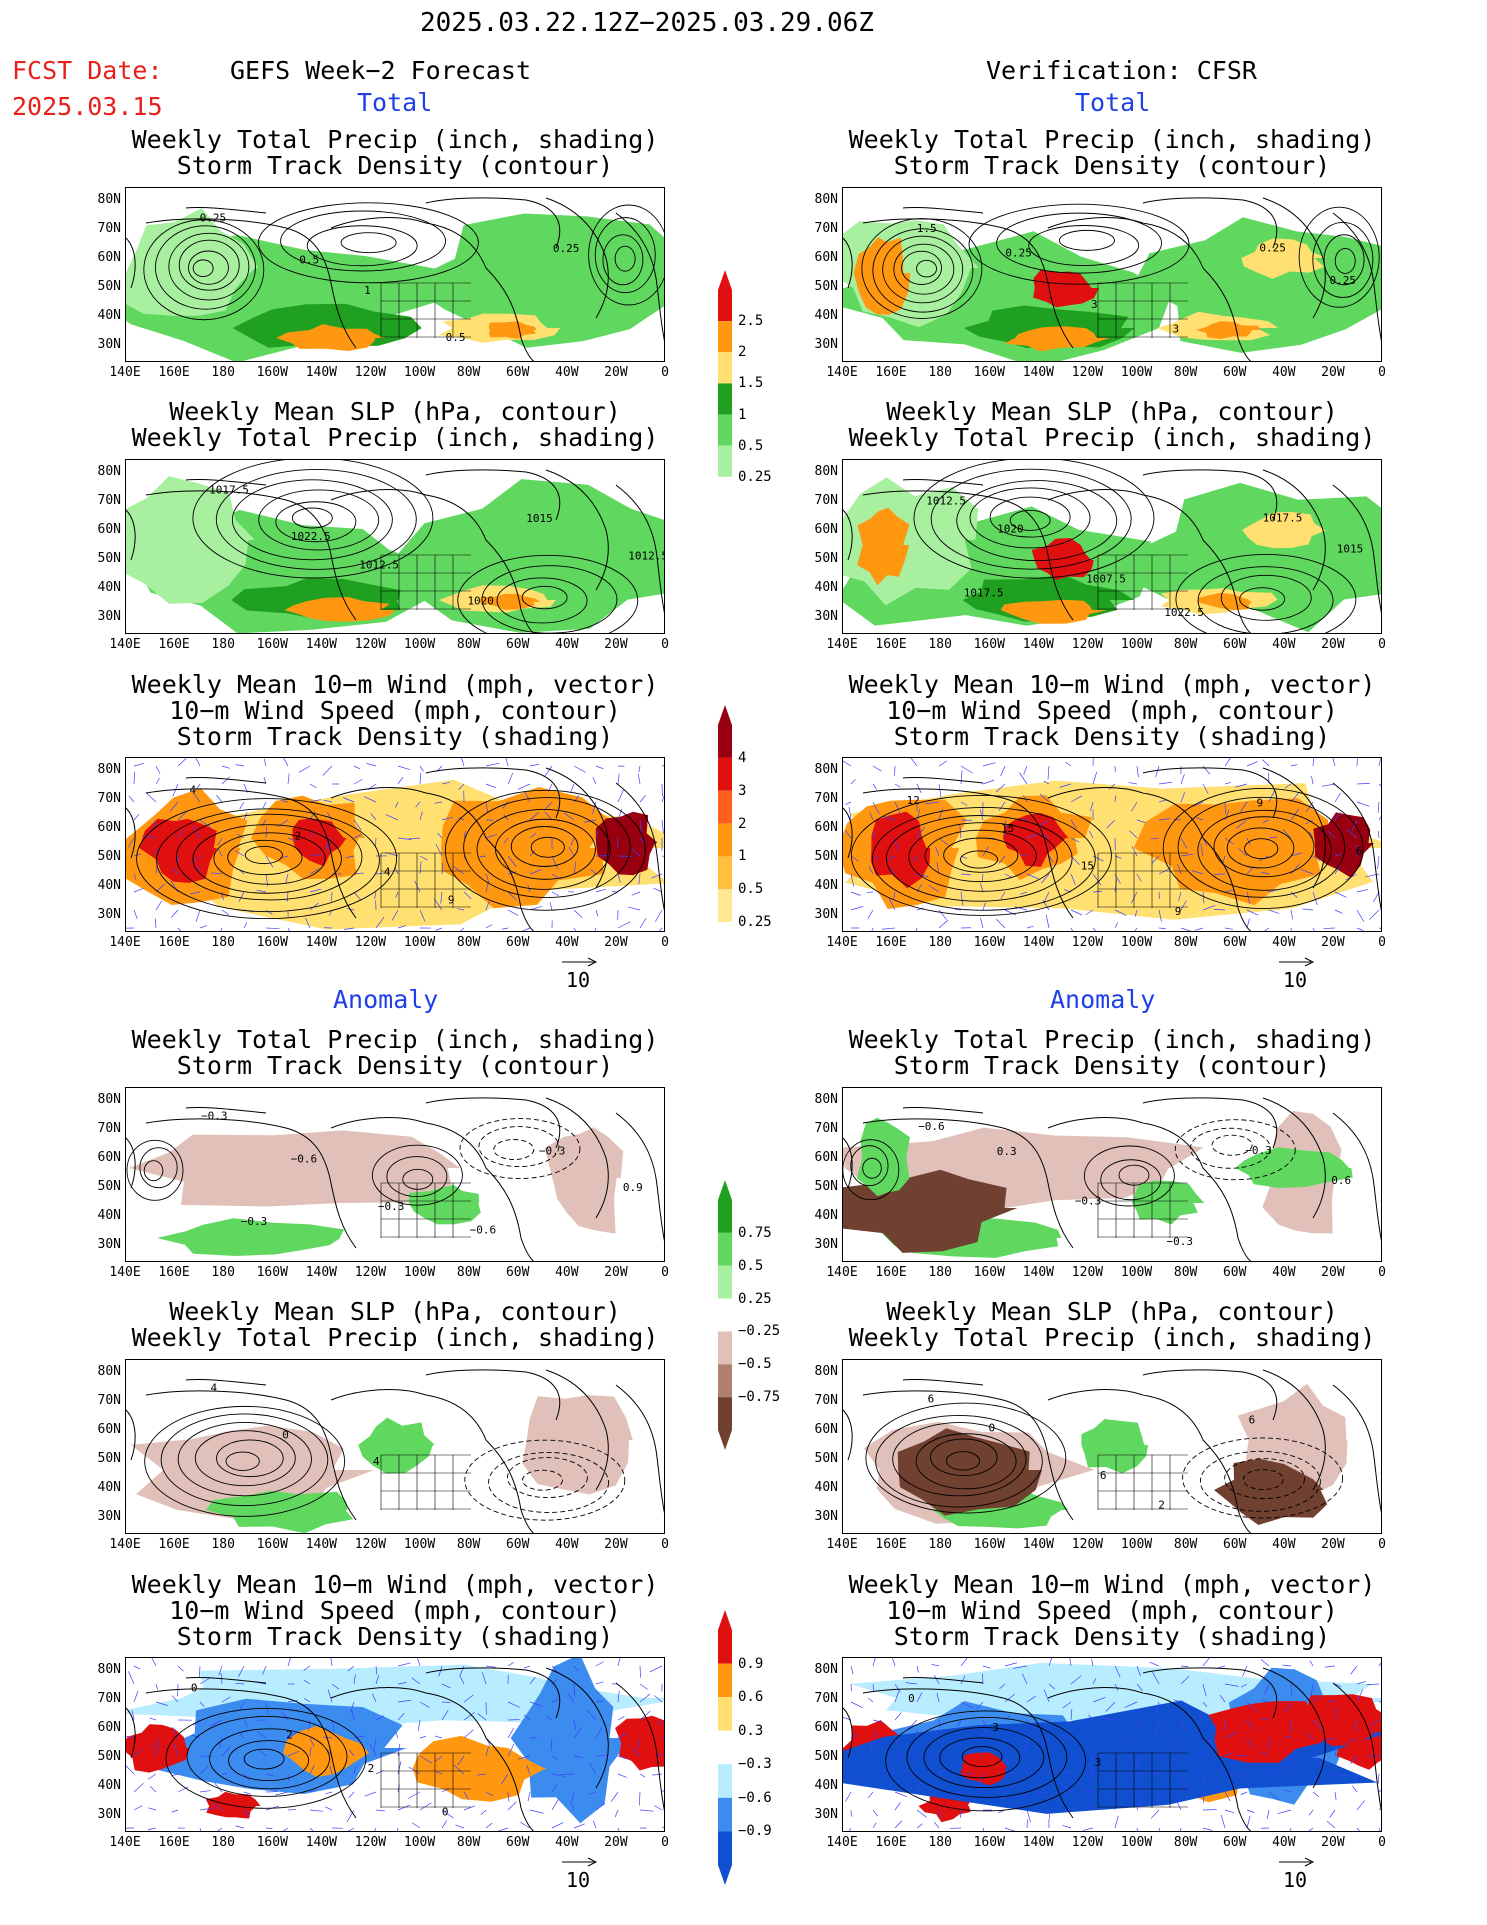 The height and width of the screenshot is (1925, 1487). I want to click on colorbar-cap, so click(725, 715).